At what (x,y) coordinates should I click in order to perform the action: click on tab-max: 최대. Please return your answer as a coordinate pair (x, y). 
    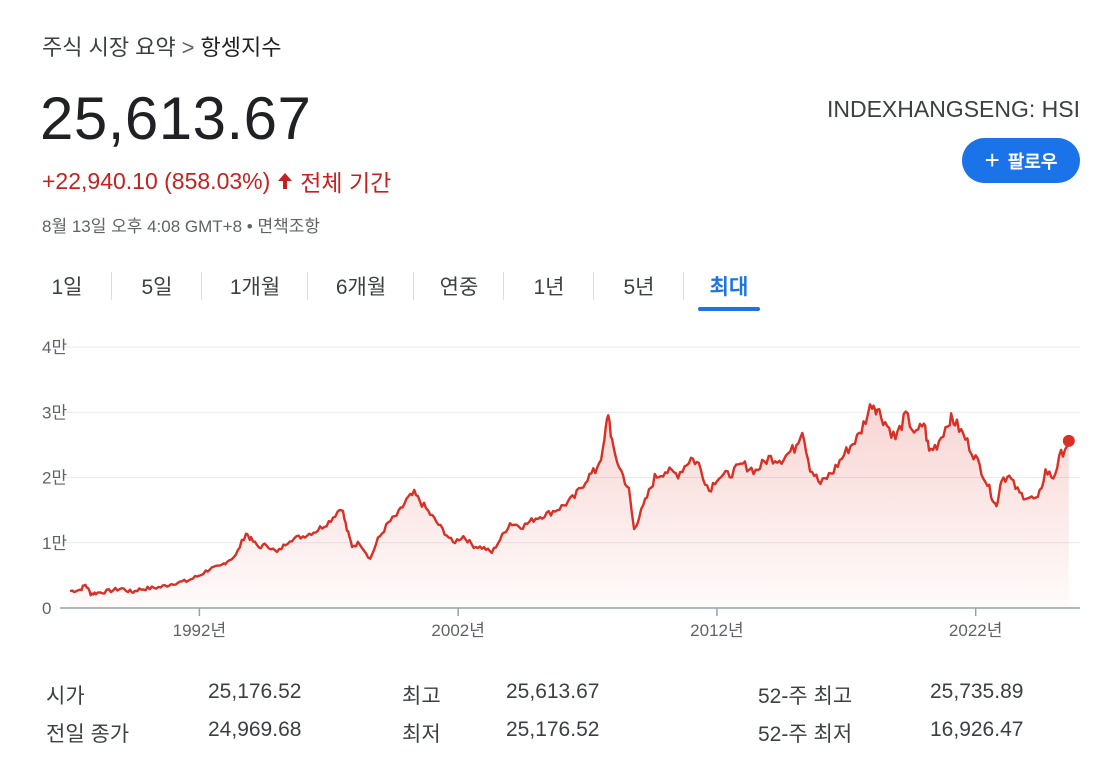
    Looking at the image, I should click on (729, 287).